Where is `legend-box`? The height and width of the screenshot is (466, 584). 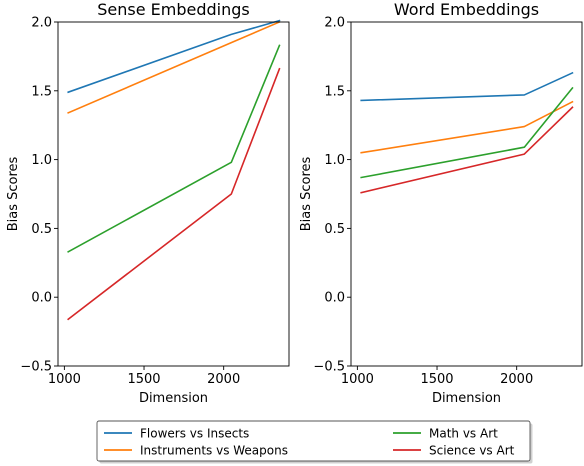 legend-box is located at coordinates (313, 441).